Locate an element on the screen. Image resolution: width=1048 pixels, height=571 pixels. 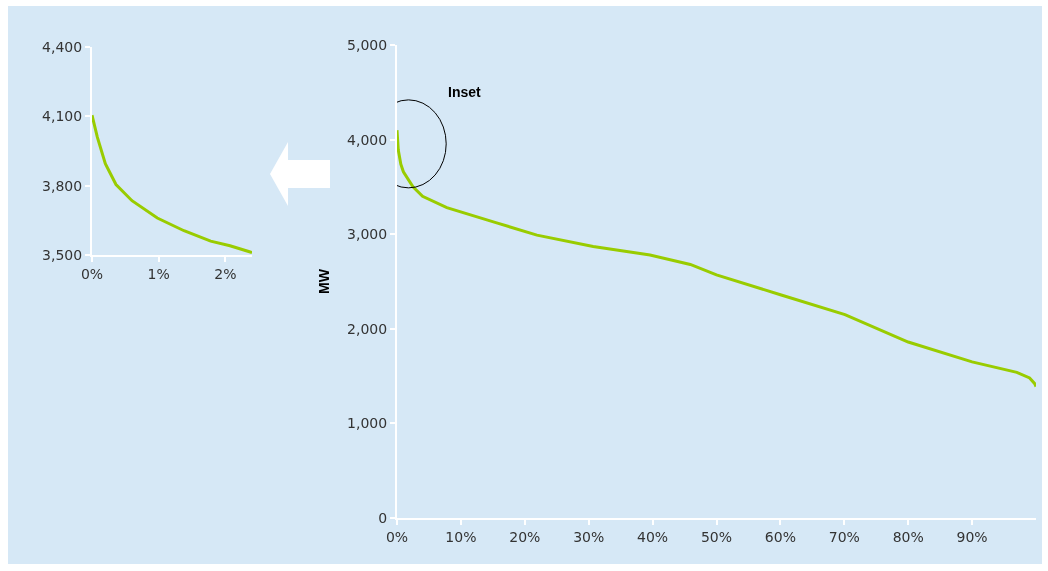
x-tick-label: 20% is located at coordinates (525, 536).